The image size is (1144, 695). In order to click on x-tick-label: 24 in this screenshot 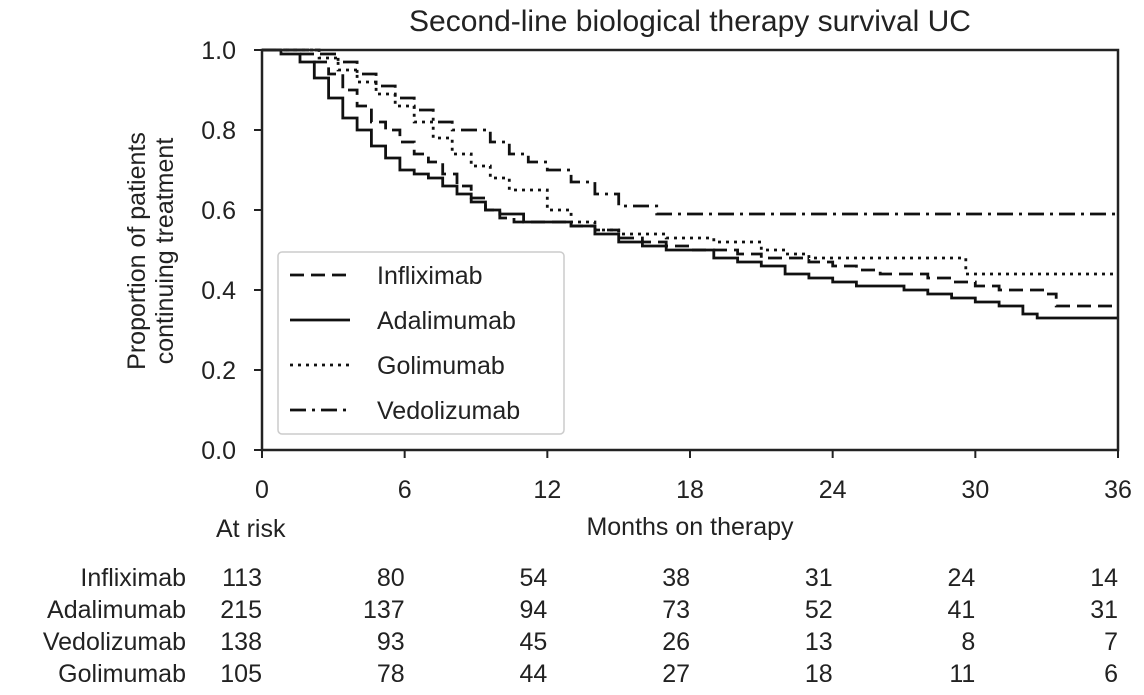, I will do `click(833, 490)`.